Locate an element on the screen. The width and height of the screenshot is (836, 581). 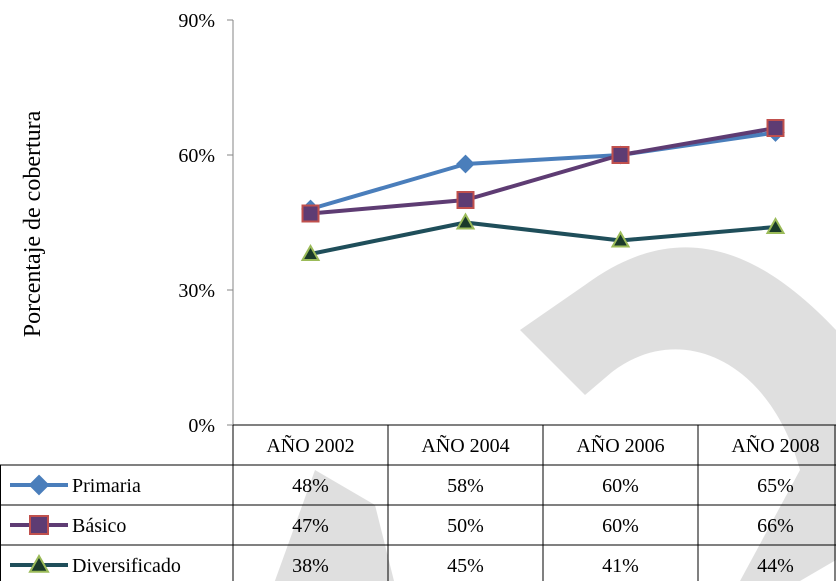
legend-key-diversificado is located at coordinates (39, 563).